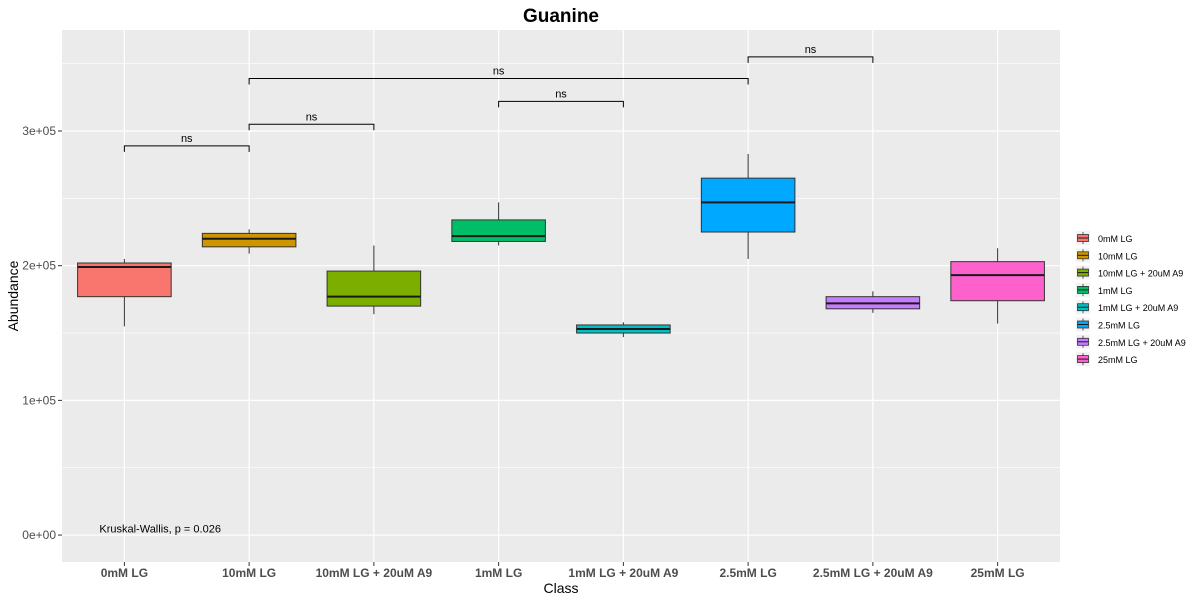  Describe the element at coordinates (560, 588) in the screenshot. I see `x-axis-title: Class` at that location.